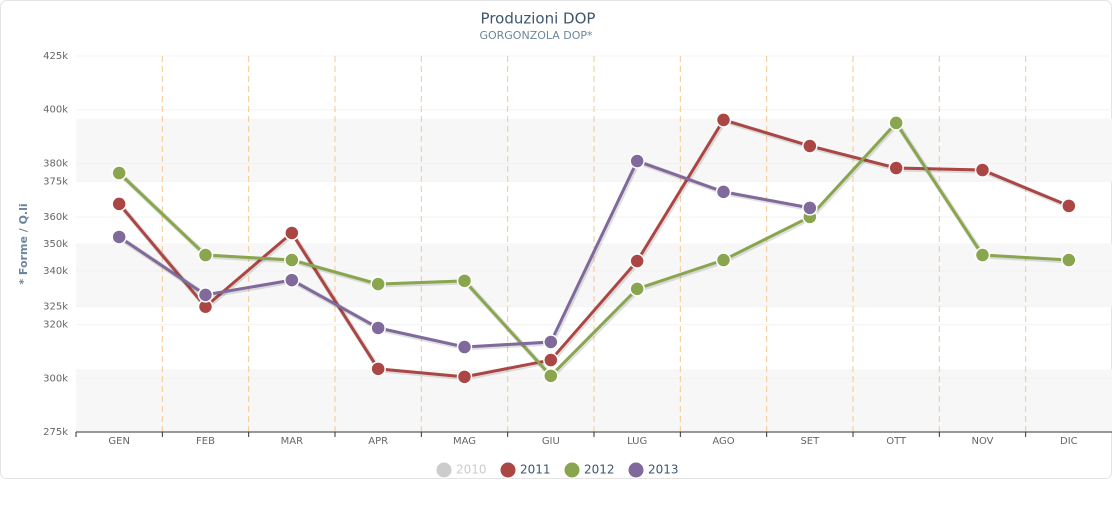  I want to click on y-tick-label: 350k, so click(55, 244).